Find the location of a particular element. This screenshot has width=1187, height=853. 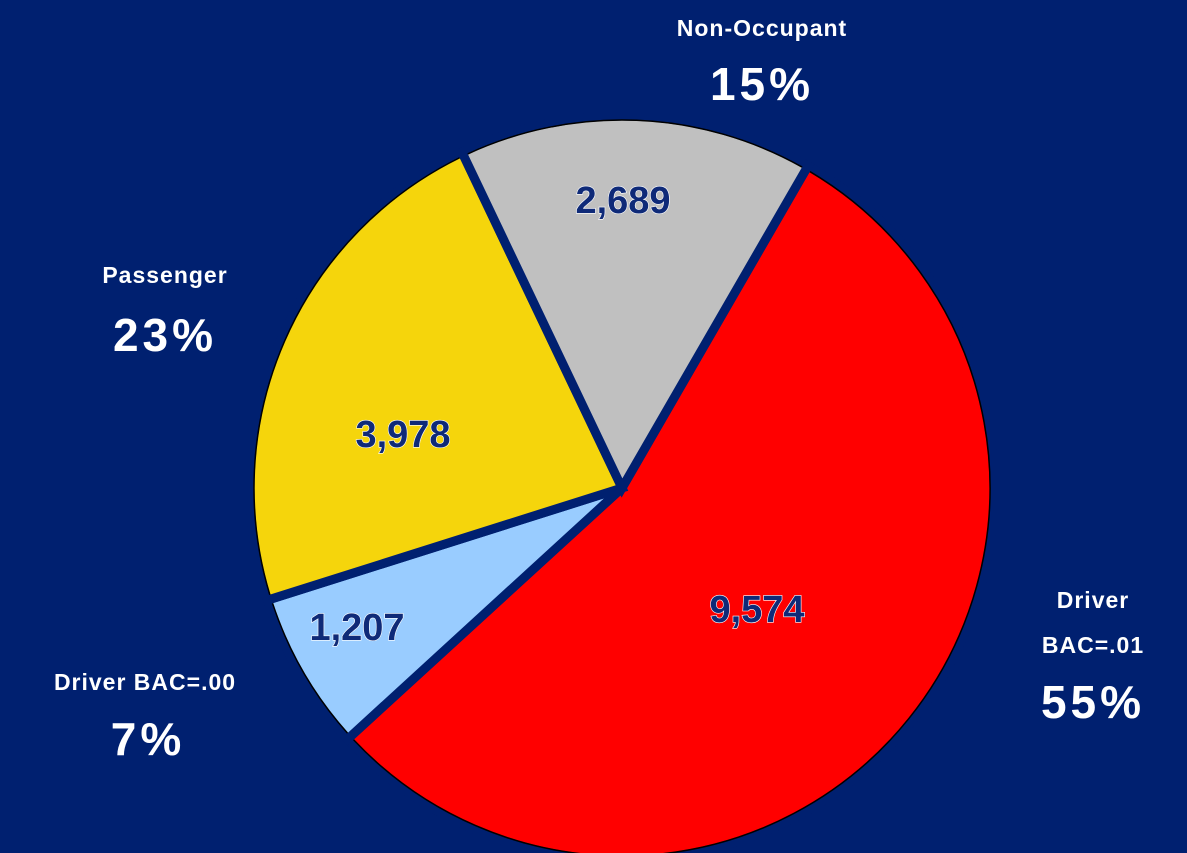

percent-label: 23% is located at coordinates (165, 335).